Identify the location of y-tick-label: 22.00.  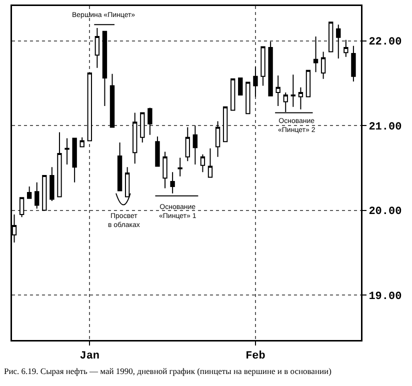
(385, 42).